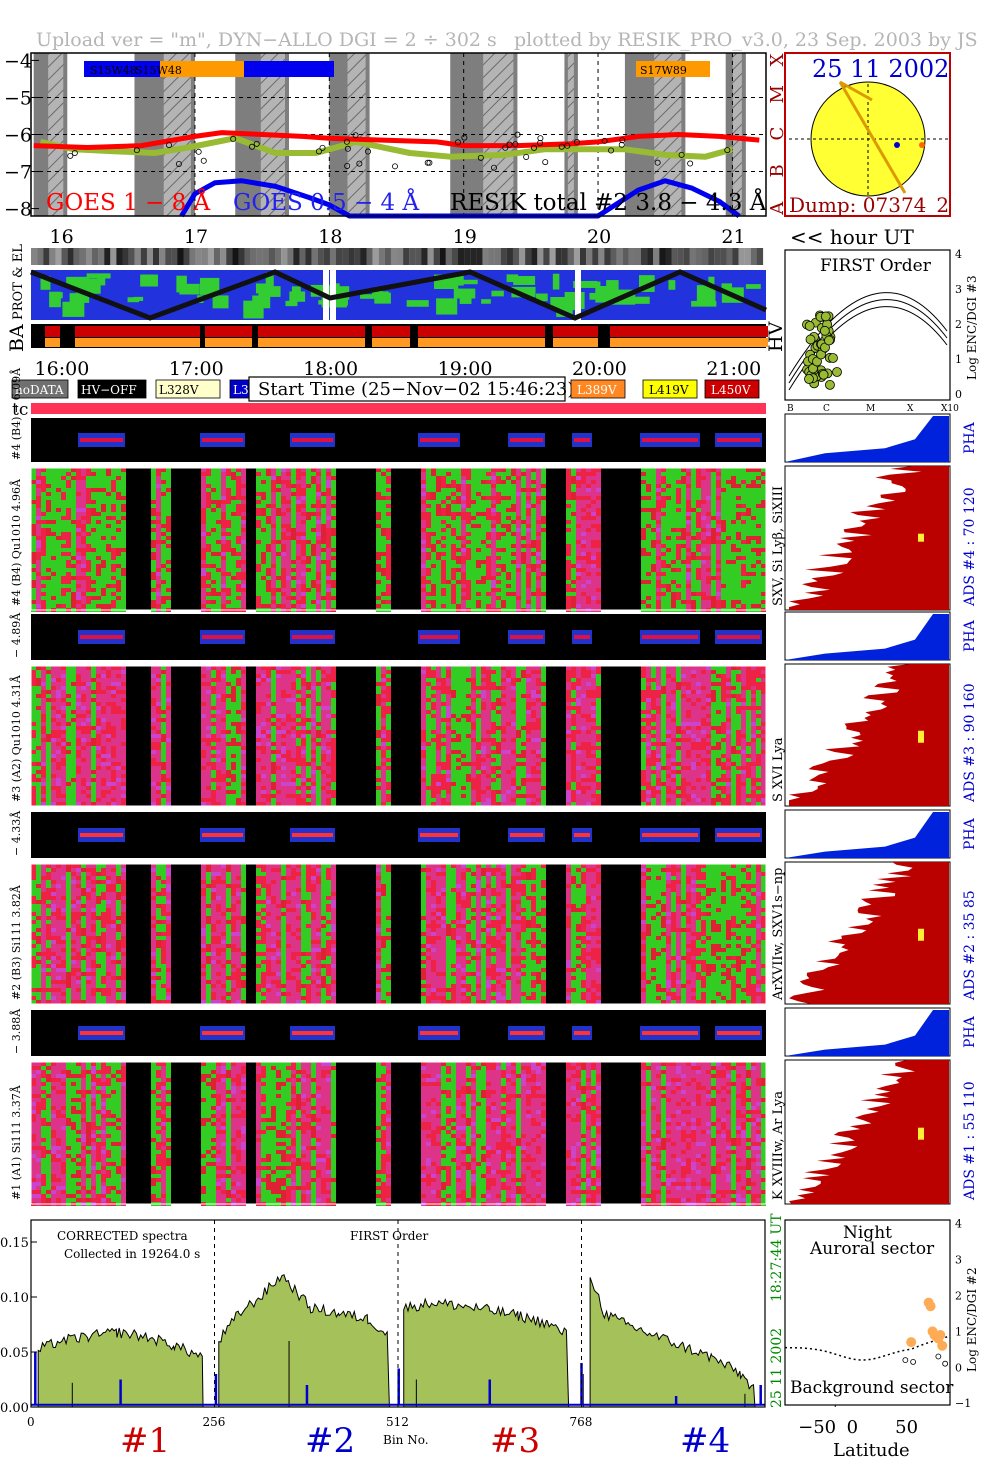 The height and width of the screenshot is (1477, 1004). I want to click on flare-class-label: C, so click(777, 134).